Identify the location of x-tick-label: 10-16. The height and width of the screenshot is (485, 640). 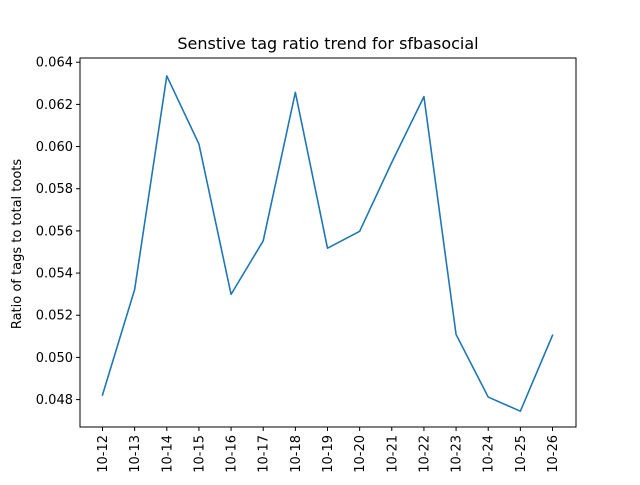
(232, 454).